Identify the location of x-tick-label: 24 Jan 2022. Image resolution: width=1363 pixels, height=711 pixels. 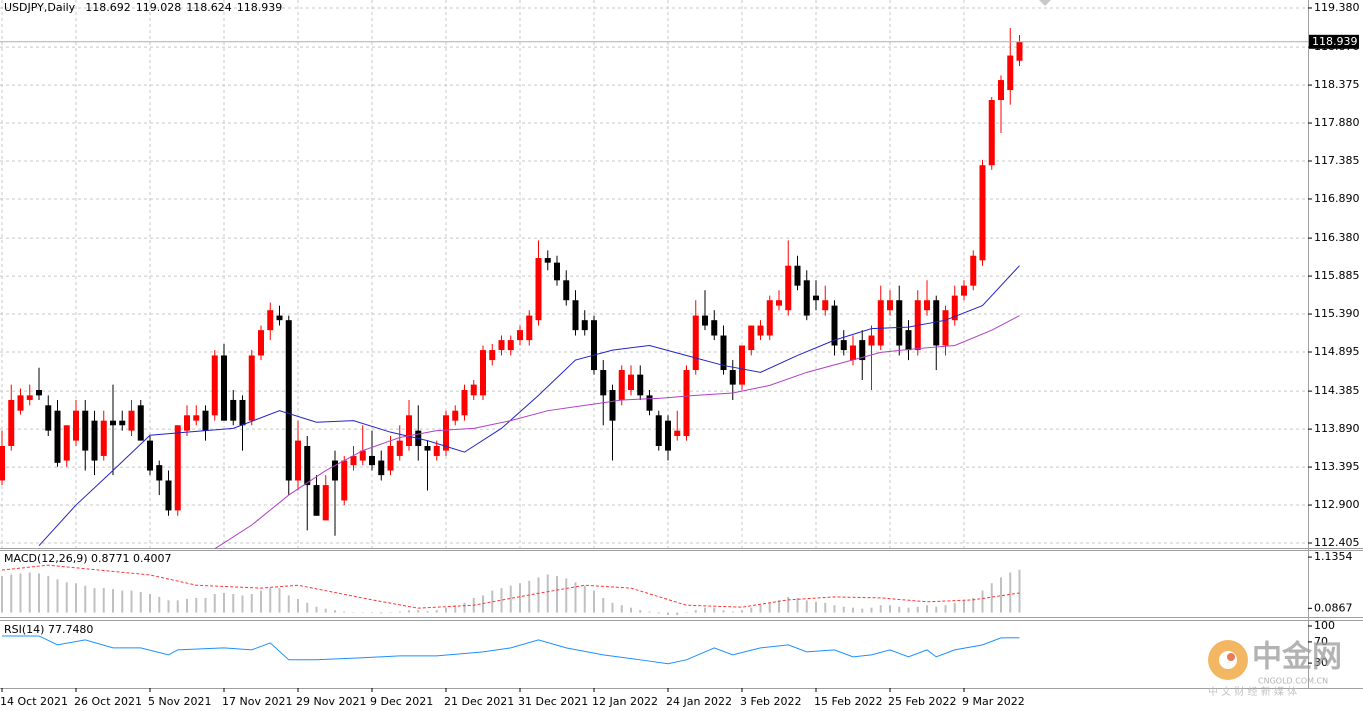
(699, 701).